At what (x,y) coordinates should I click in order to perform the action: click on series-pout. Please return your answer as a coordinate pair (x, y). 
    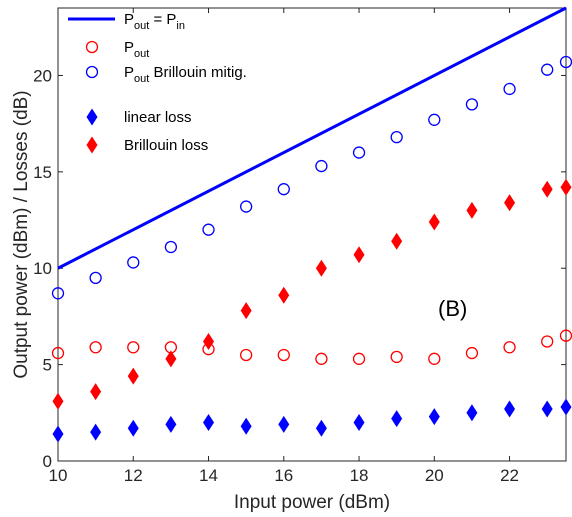
    Looking at the image, I should click on (311, 347).